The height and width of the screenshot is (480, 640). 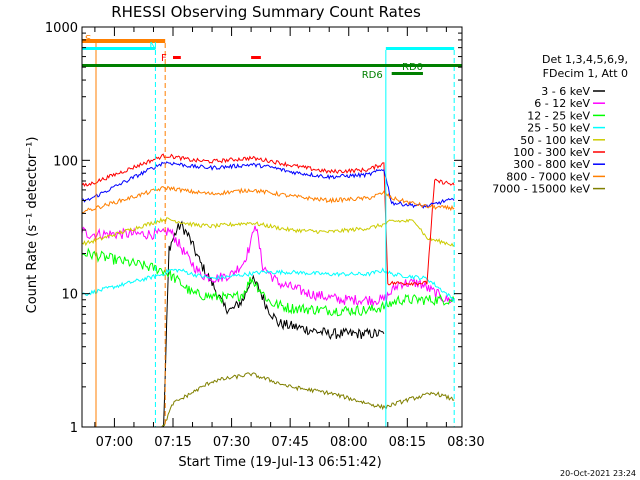 I want to click on legend-entry-label: 800 - 7000 keV, so click(x=548, y=176).